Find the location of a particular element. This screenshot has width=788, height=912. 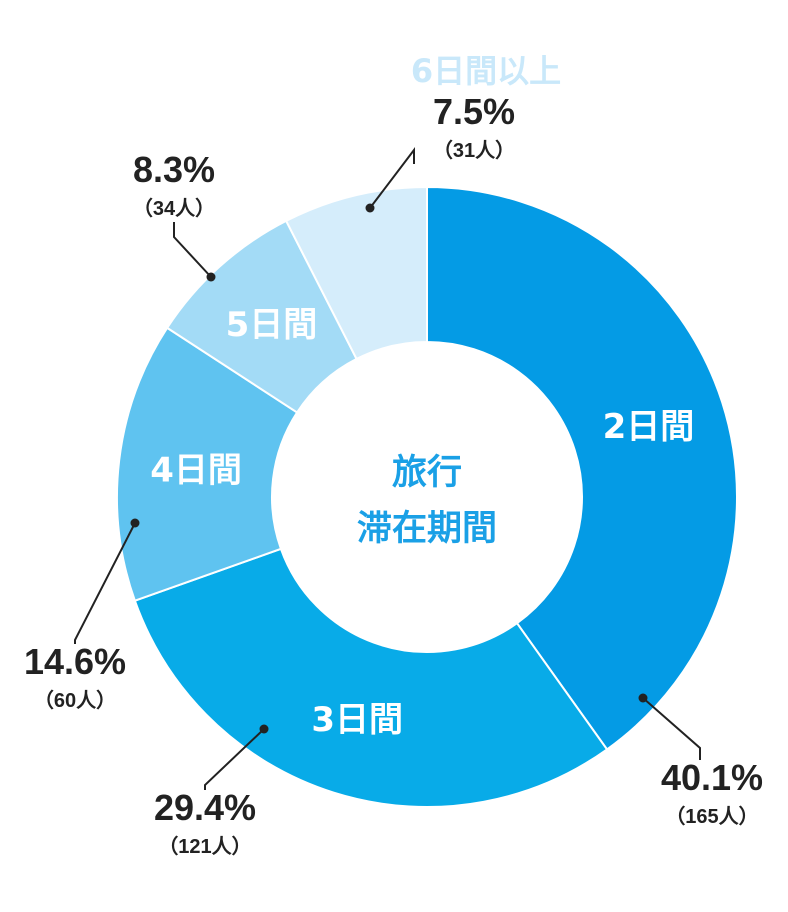

slice-label-1: 2日間 is located at coordinates (649, 427).